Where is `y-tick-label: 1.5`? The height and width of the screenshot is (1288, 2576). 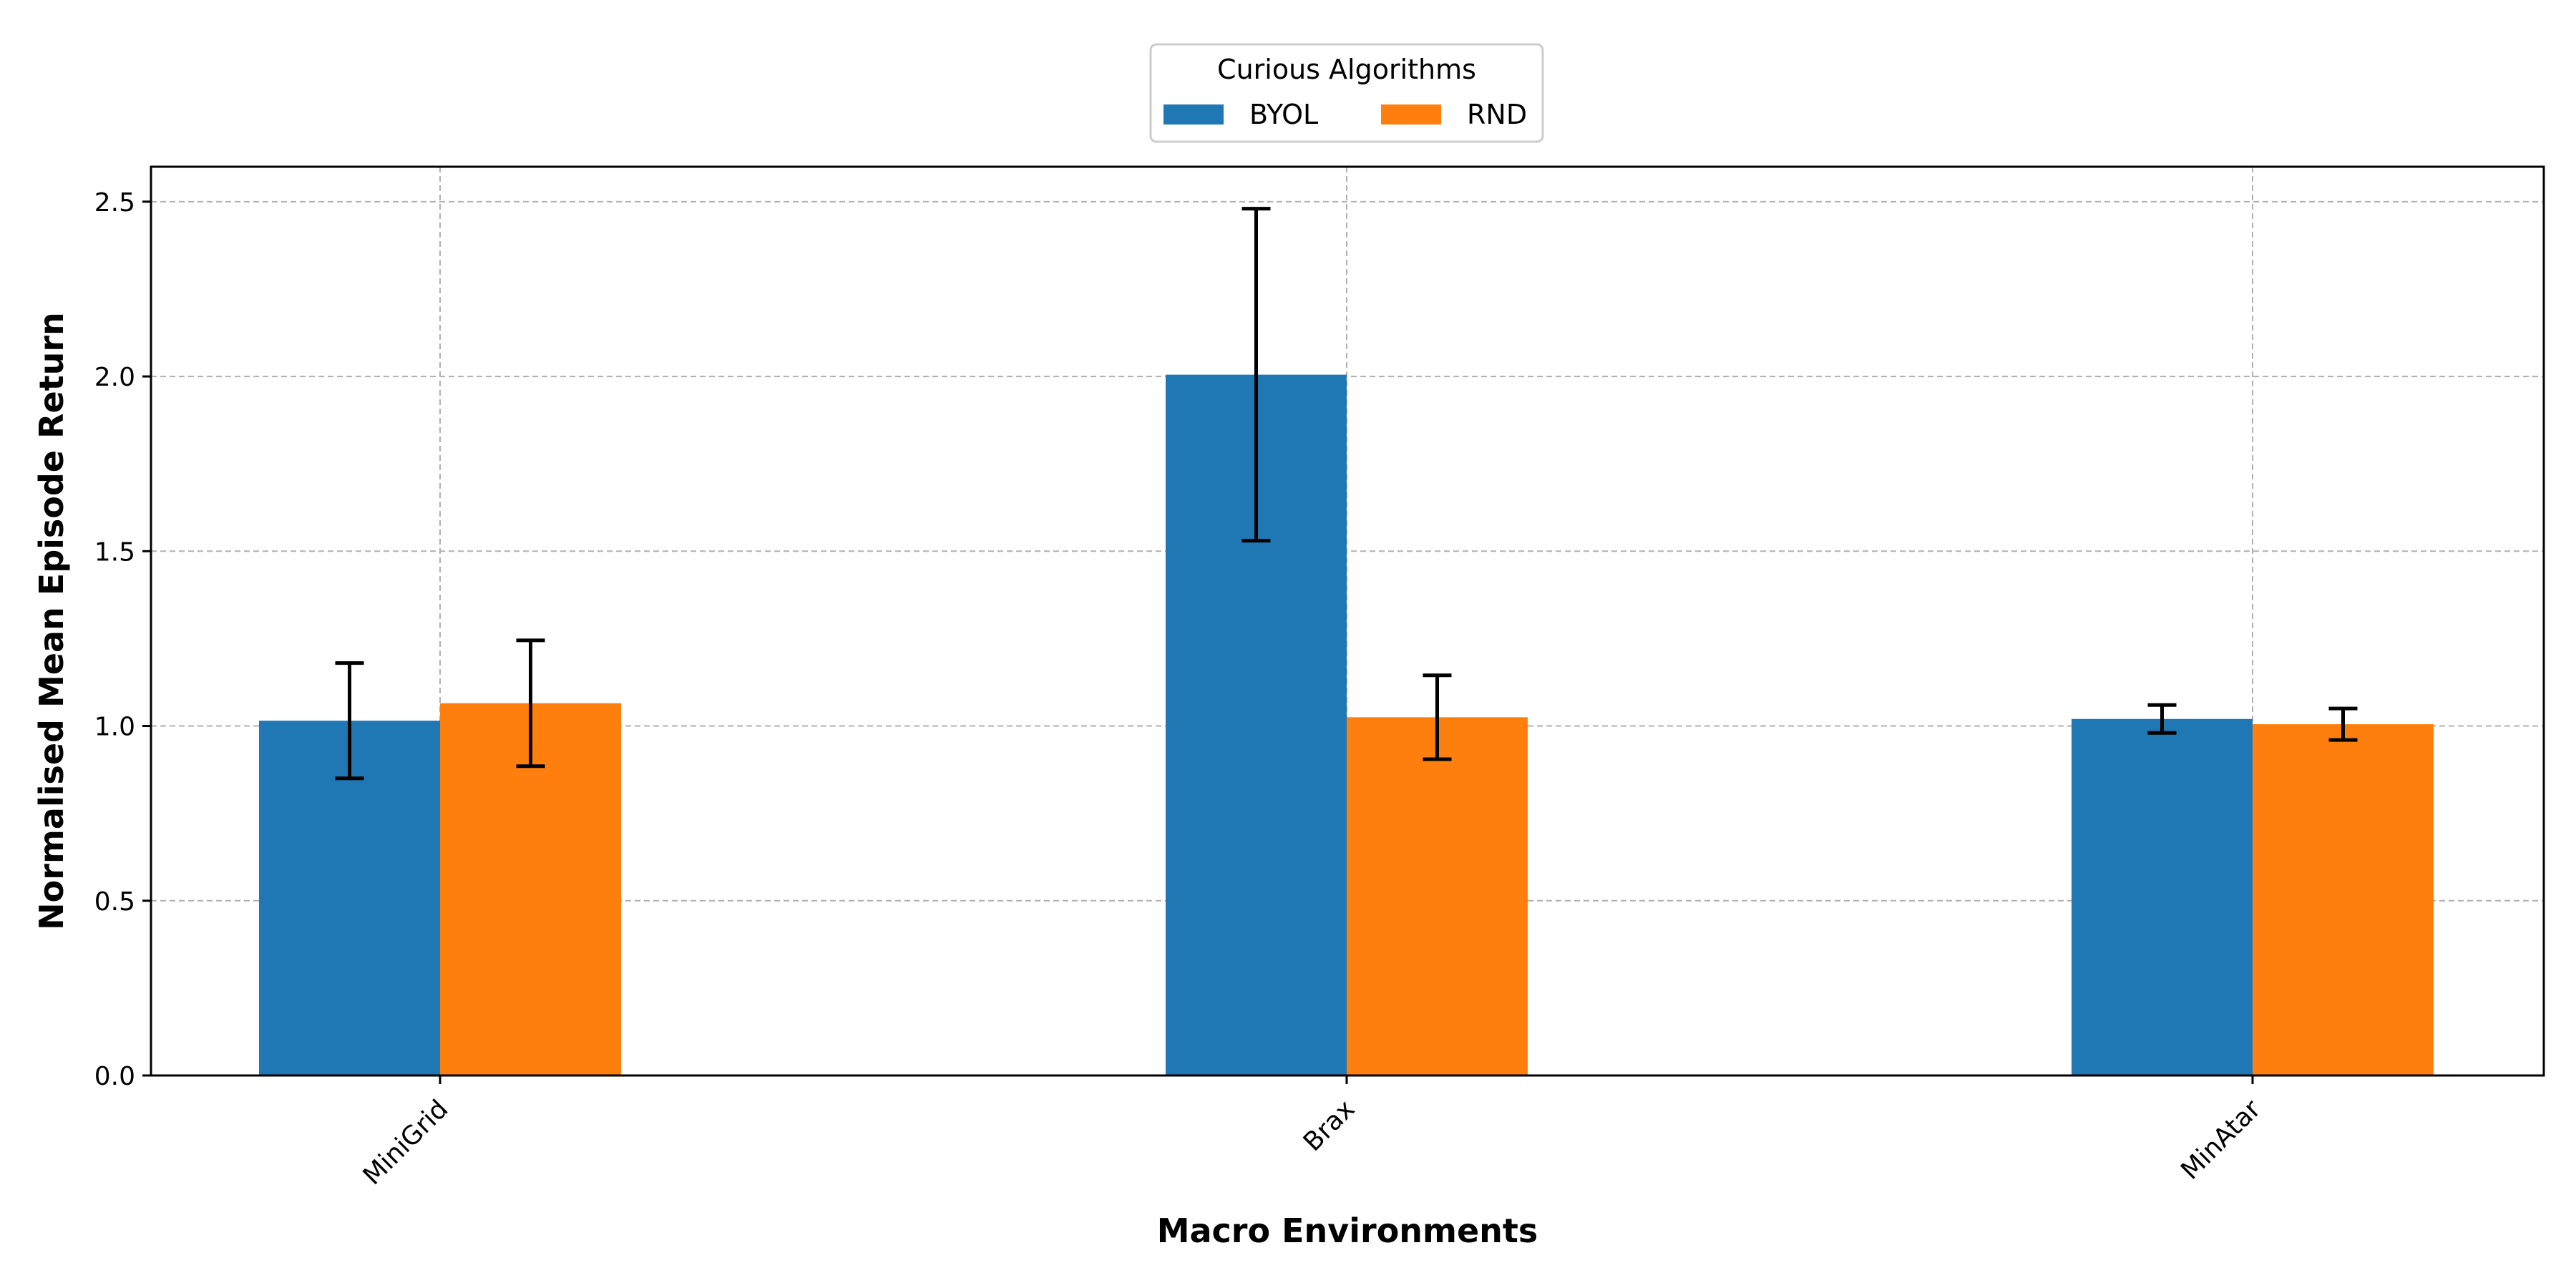 y-tick-label: 1.5 is located at coordinates (114, 552).